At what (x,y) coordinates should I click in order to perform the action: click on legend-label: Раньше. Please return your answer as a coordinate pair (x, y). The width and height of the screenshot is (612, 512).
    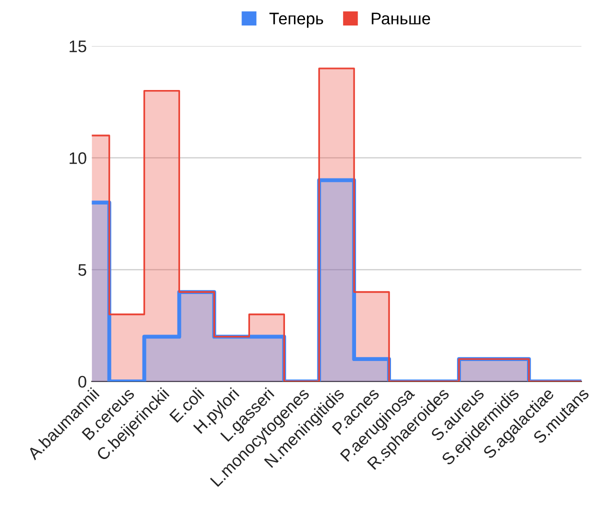
    Looking at the image, I should click on (401, 18).